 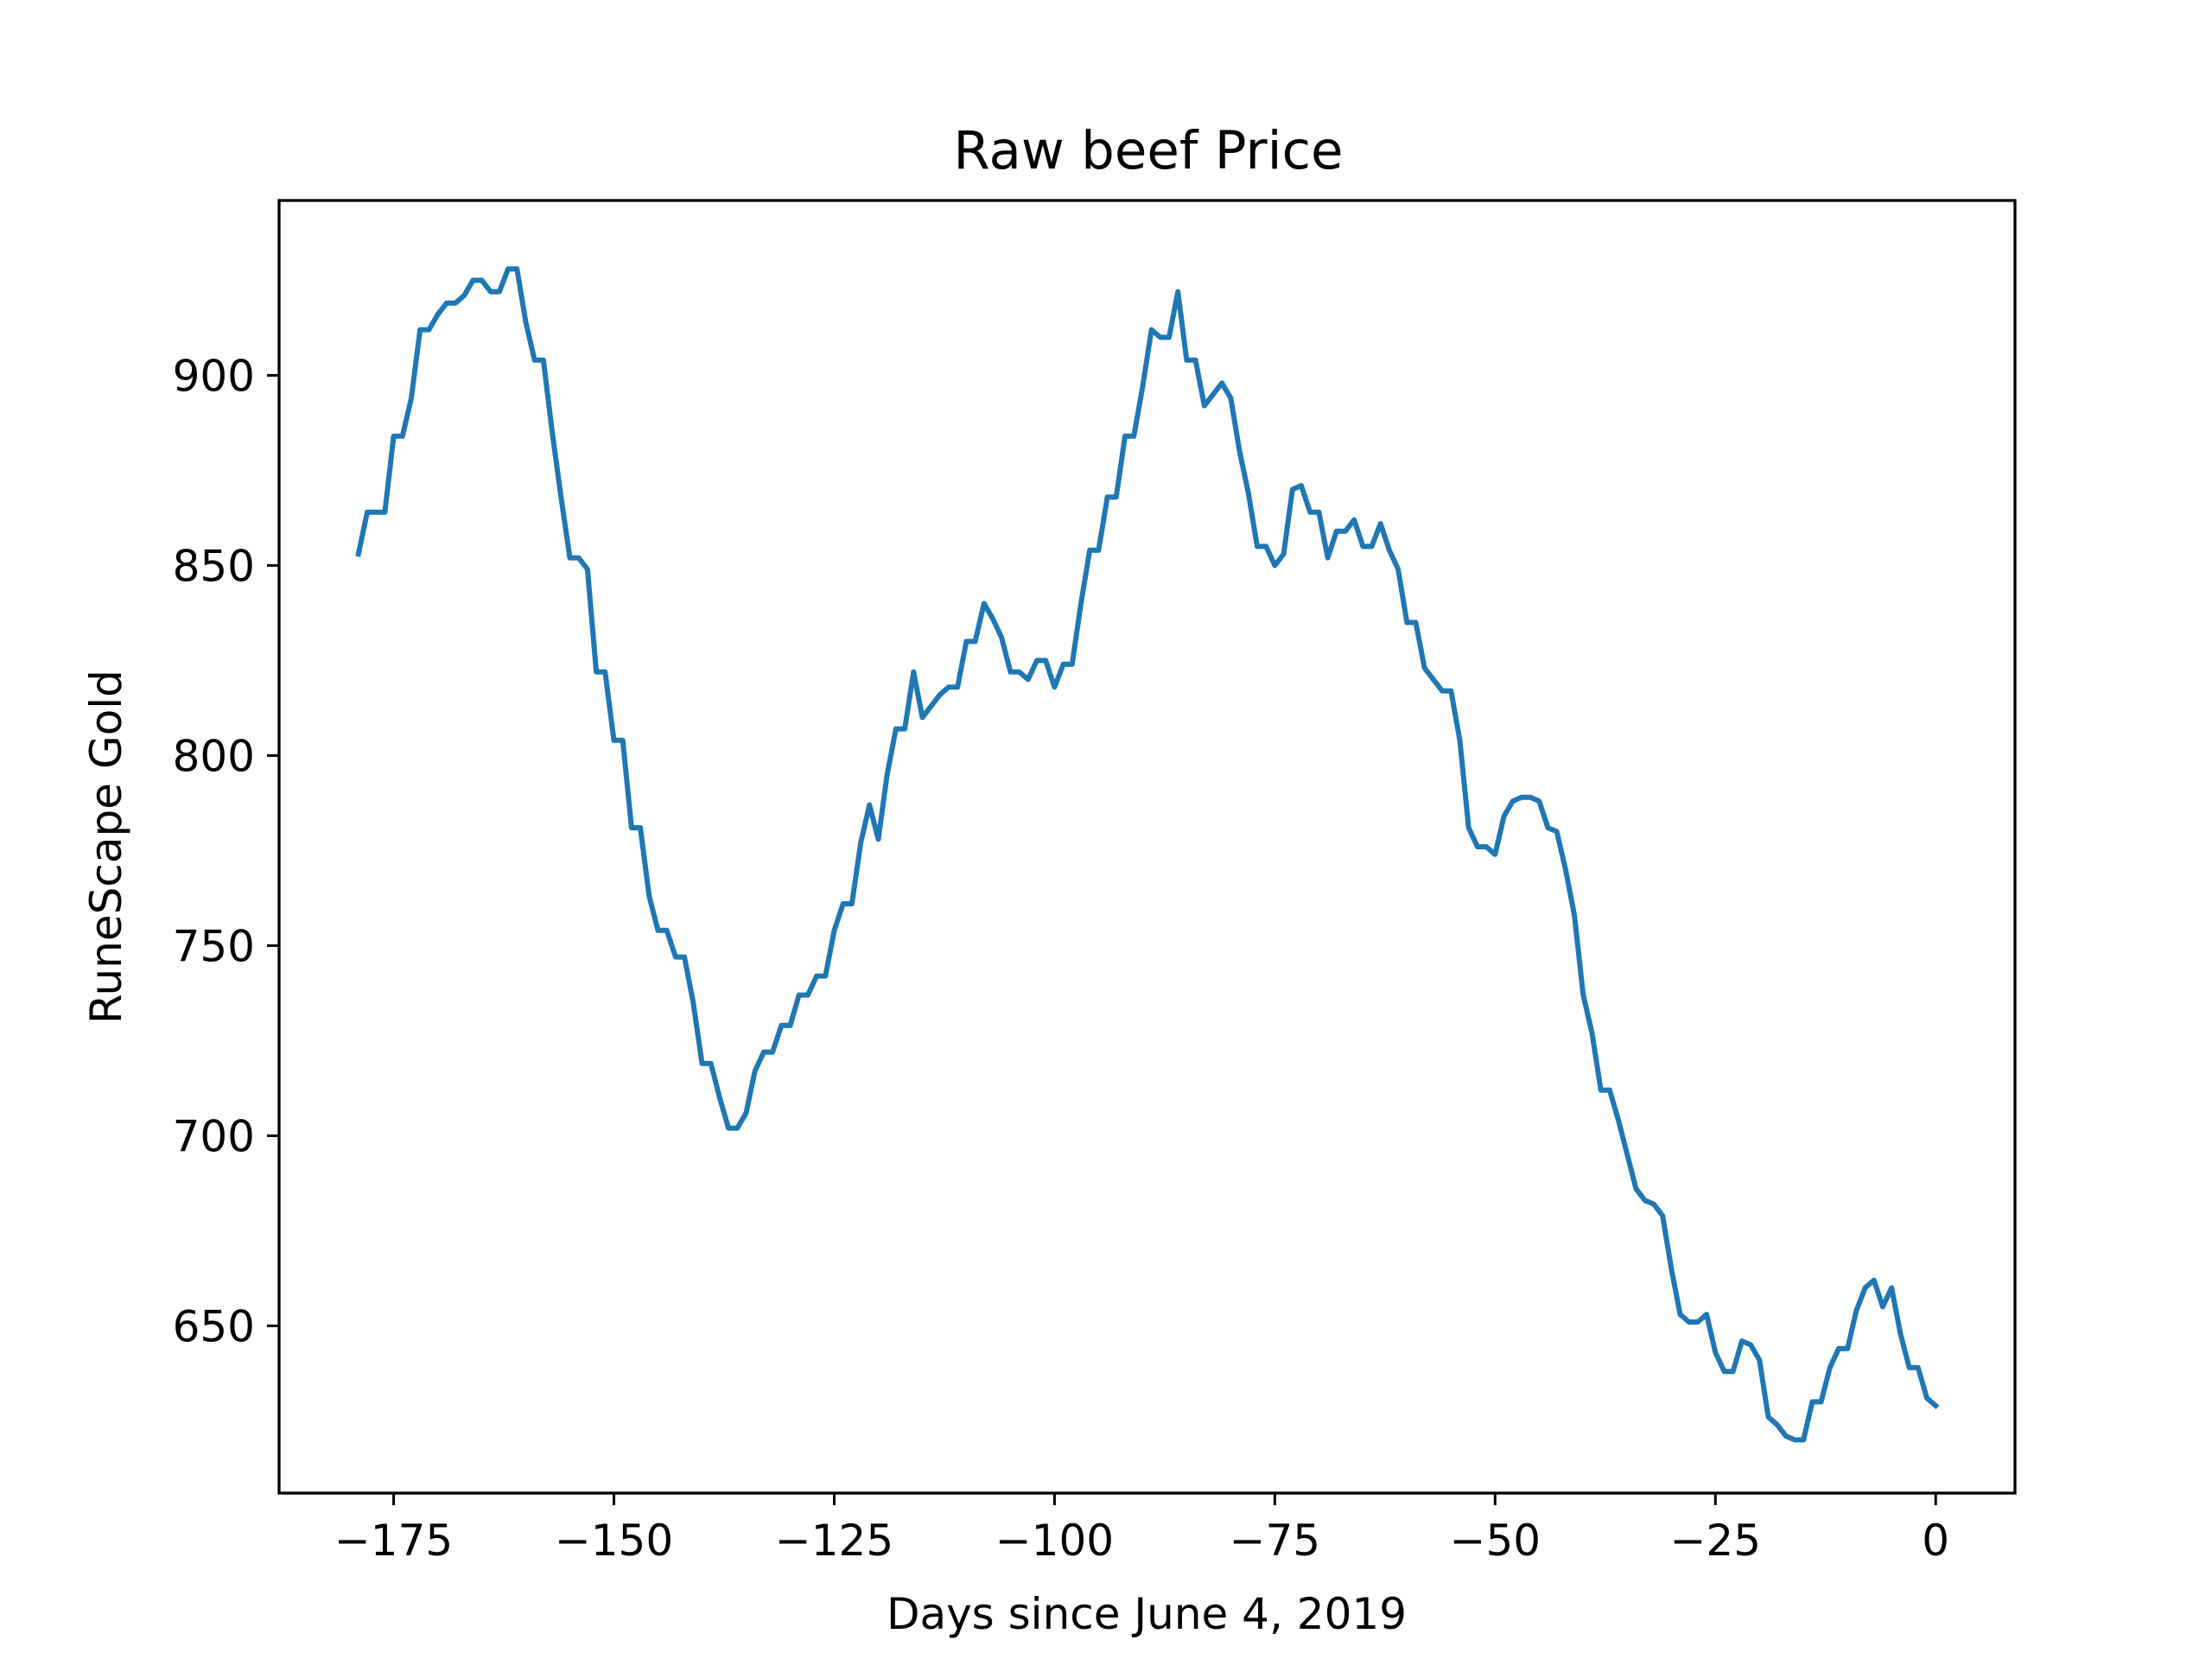 I want to click on chart-title: Raw beef Price, so click(x=1148, y=150).